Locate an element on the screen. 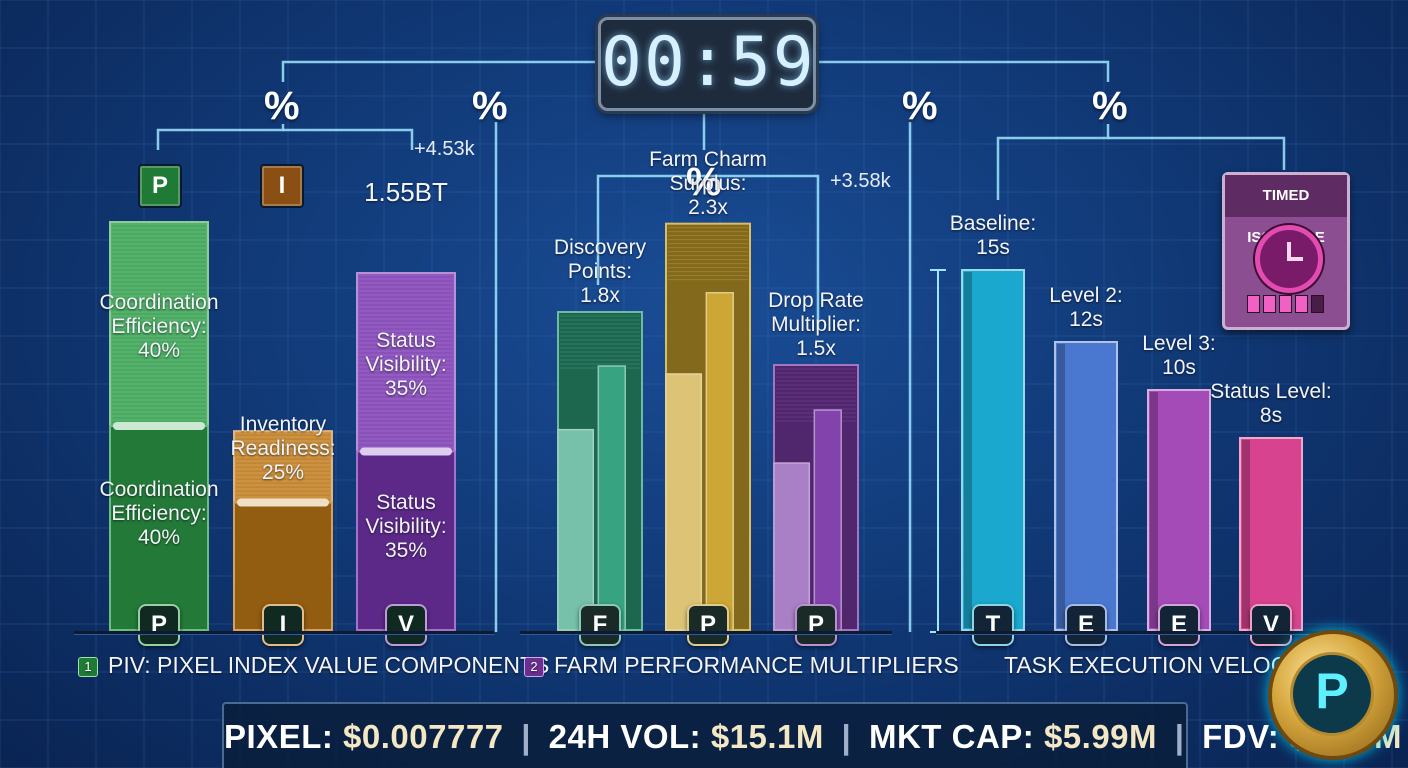 The height and width of the screenshot is (768, 1408). badge-p: P is located at coordinates (160, 186).